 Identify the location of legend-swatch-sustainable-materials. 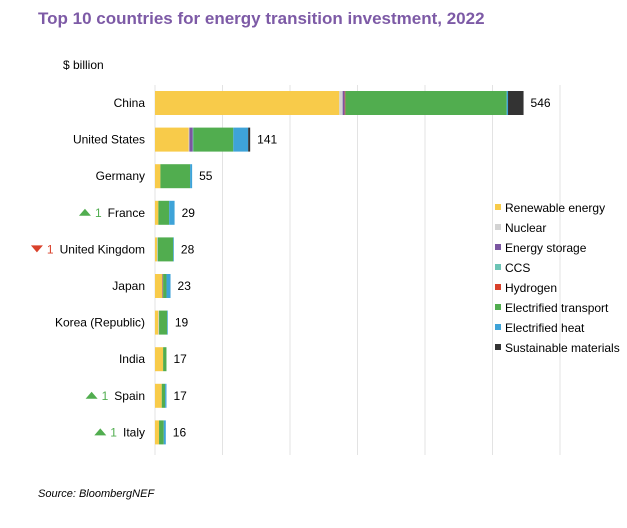
(498, 347).